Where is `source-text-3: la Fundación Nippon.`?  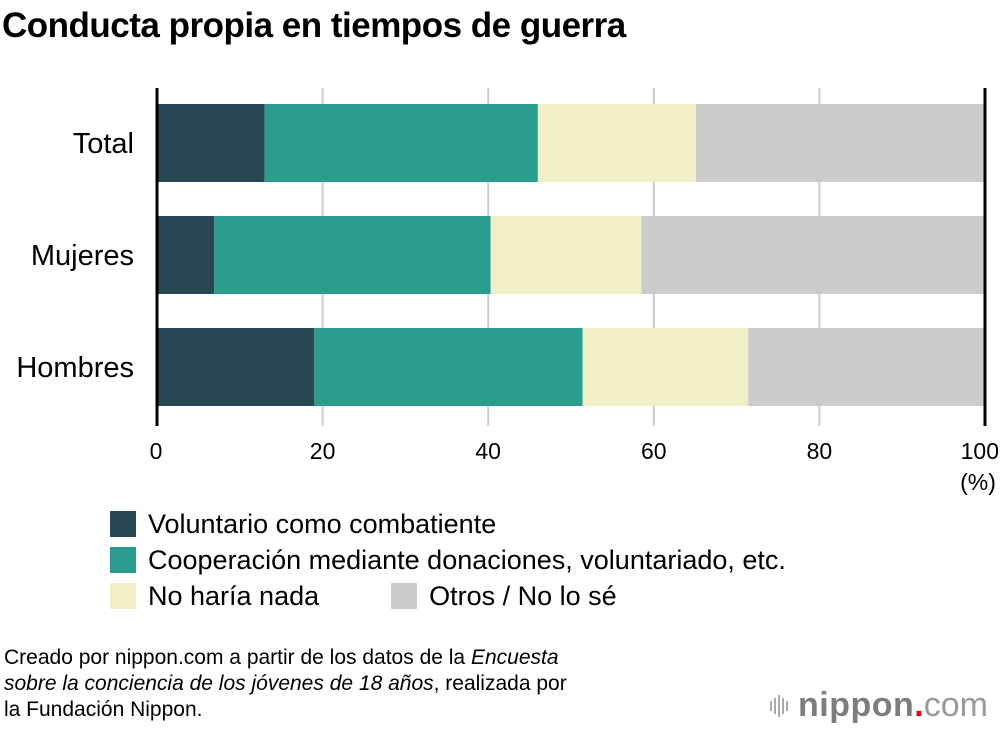 source-text-3: la Fundación Nippon. is located at coordinates (103, 709).